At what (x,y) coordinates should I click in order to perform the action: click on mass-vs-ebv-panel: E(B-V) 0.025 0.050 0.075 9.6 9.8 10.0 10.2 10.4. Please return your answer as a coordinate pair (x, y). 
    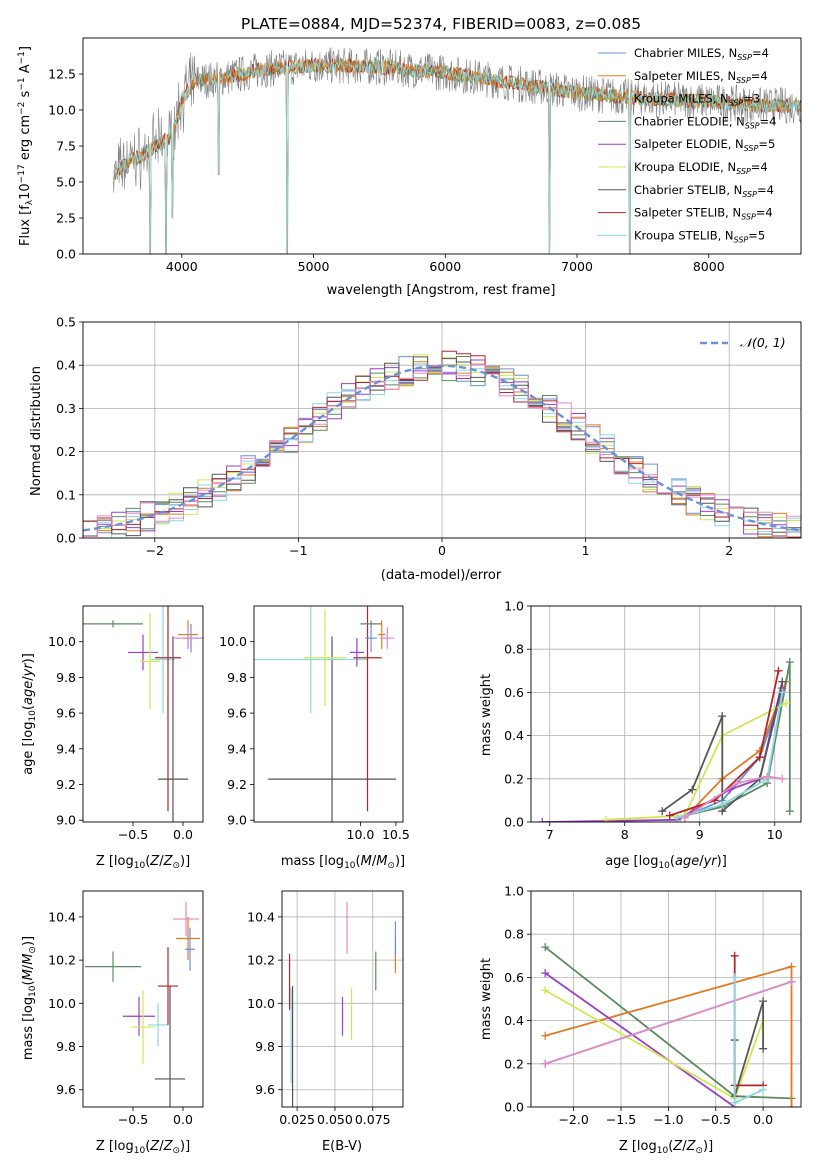
    Looking at the image, I should click on (325, 1022).